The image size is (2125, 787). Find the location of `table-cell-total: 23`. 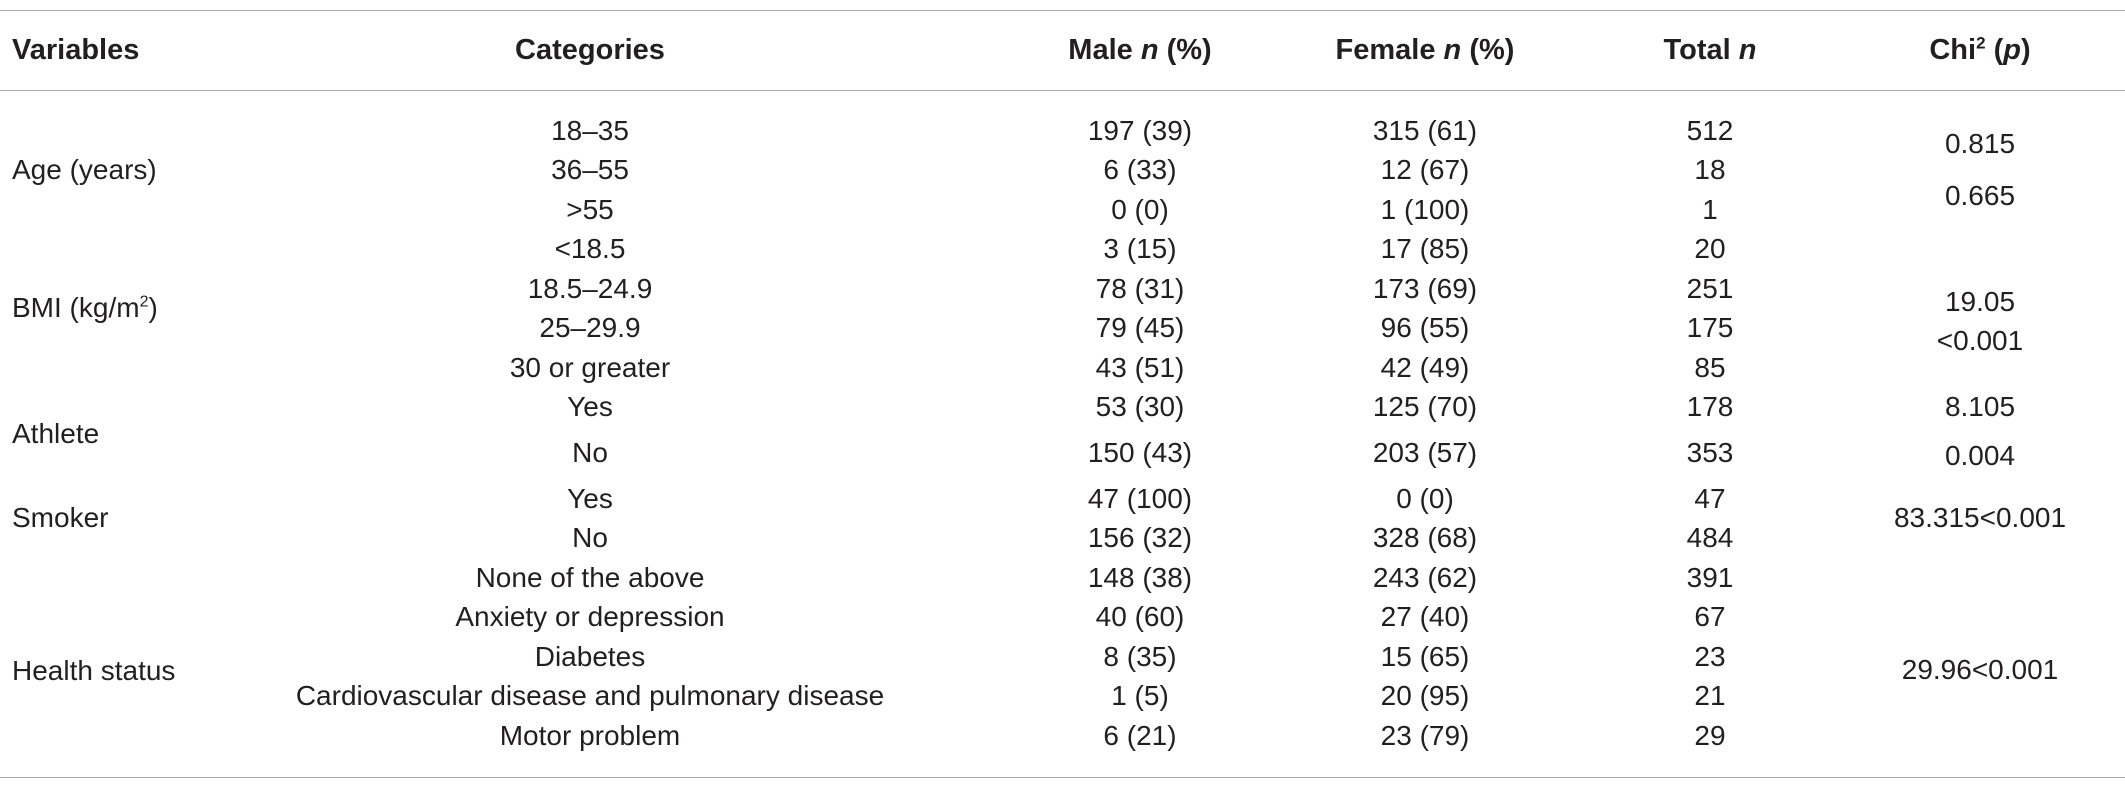

table-cell-total: 23 is located at coordinates (1710, 656).